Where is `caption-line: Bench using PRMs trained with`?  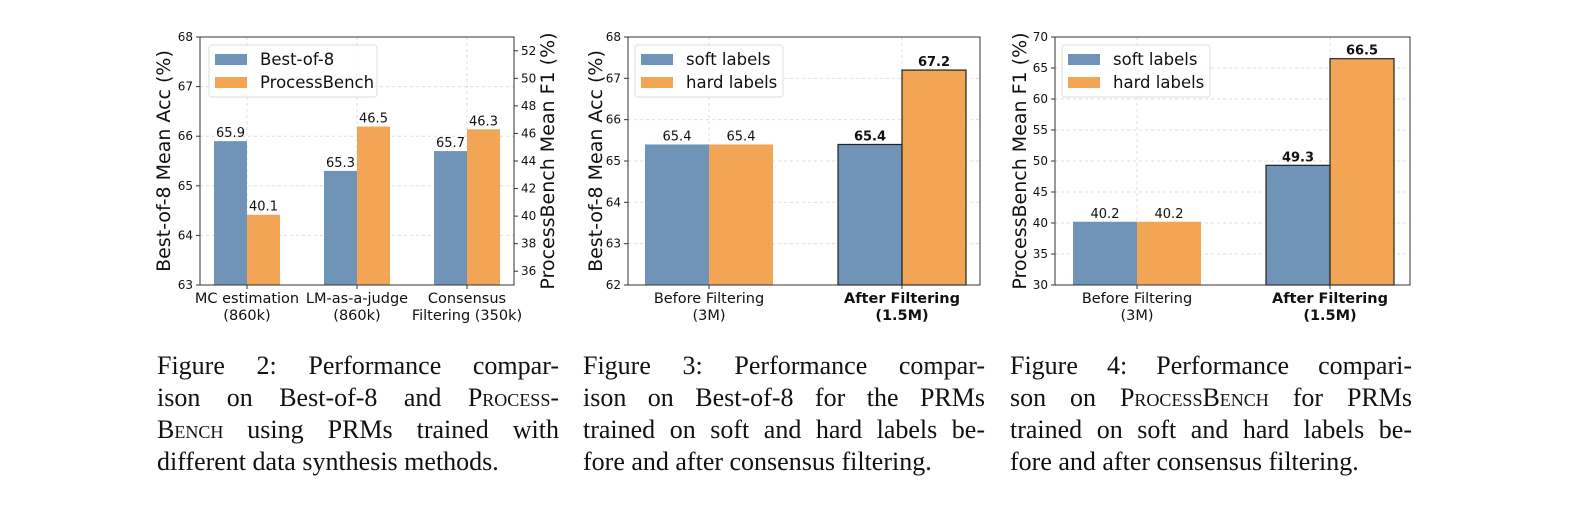
caption-line: Bench using PRMs trained with is located at coordinates (358, 430).